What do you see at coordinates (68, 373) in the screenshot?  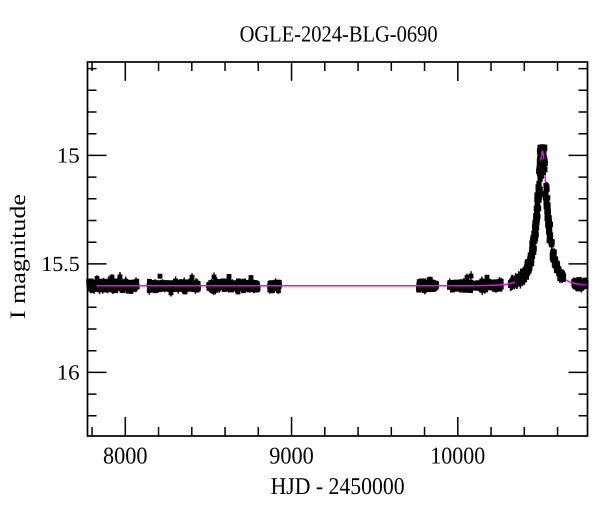 I see `svg-text: 16` at bounding box center [68, 373].